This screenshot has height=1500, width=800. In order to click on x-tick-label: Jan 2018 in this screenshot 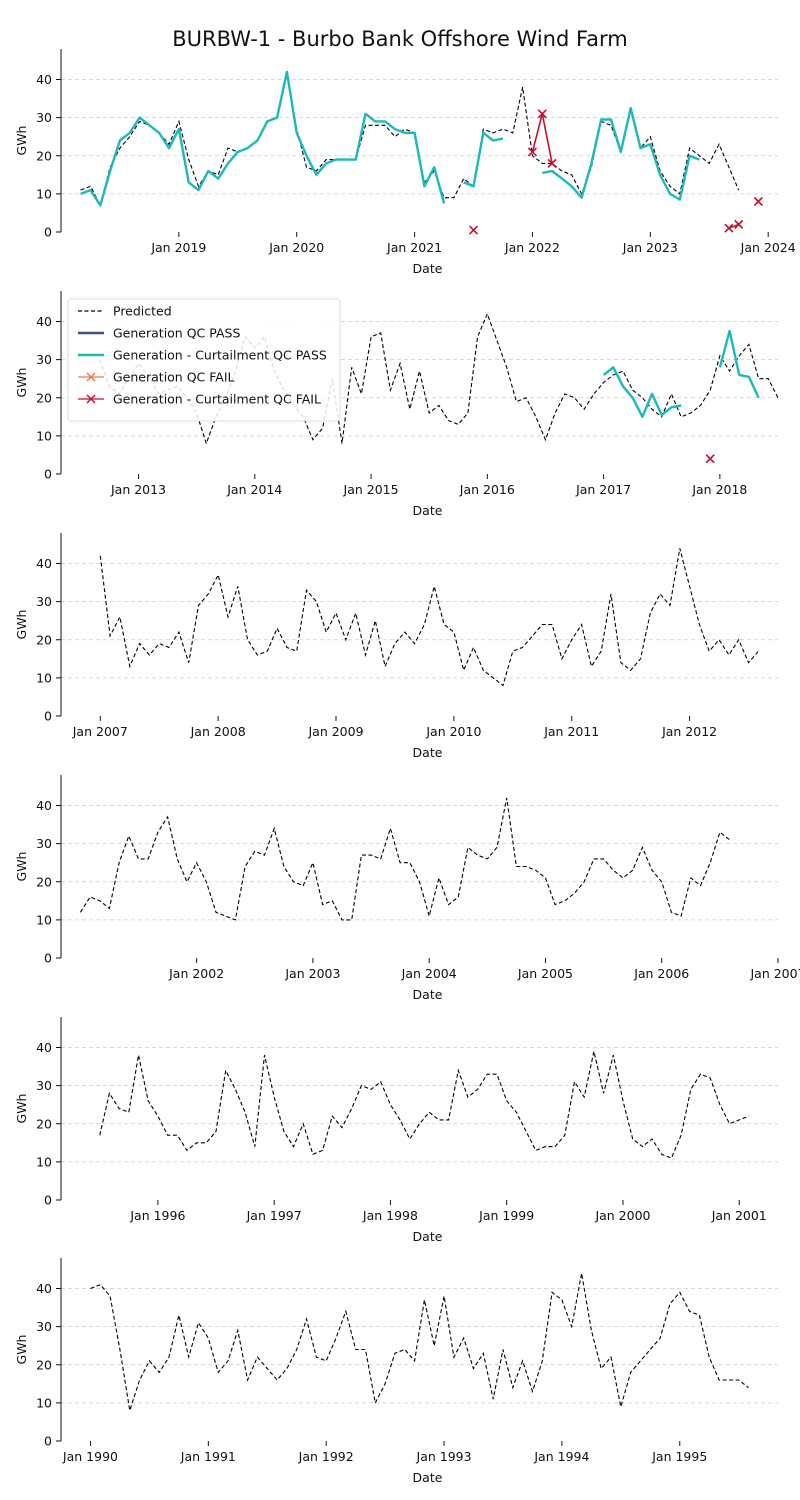, I will do `click(719, 489)`.